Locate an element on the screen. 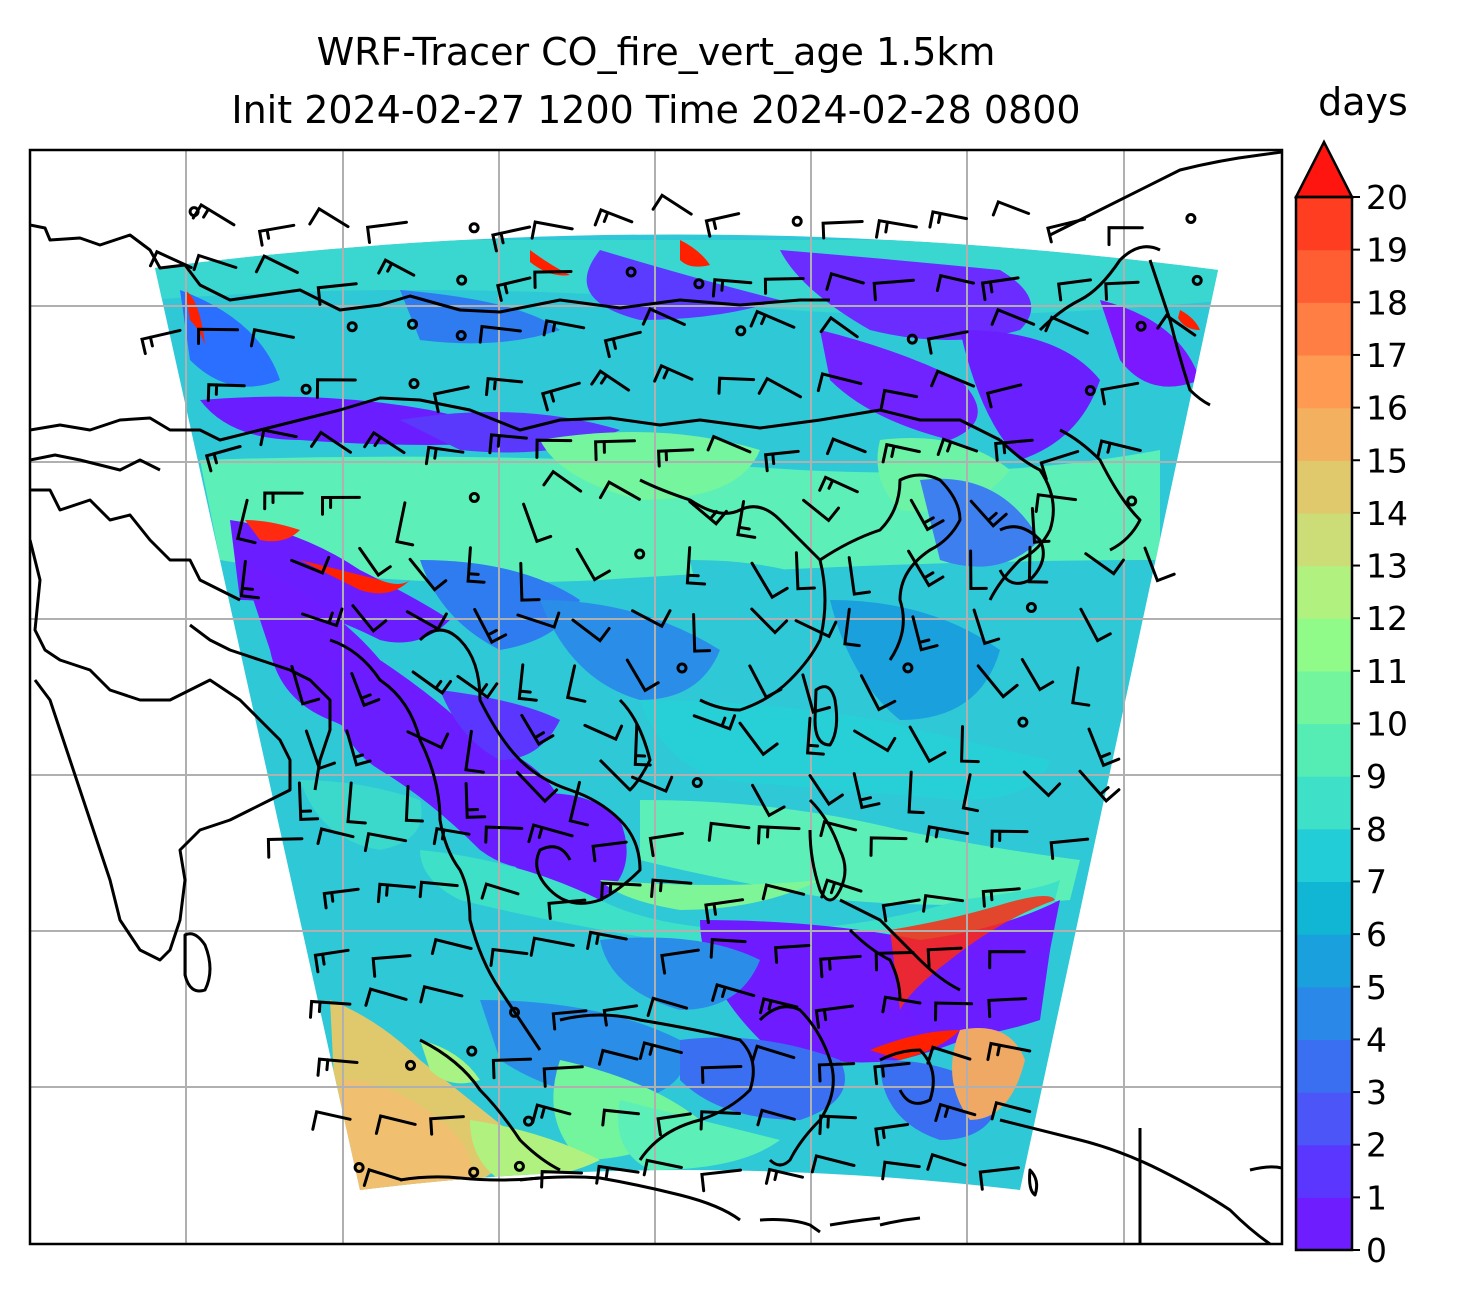  colorbar-tick-label: 14 is located at coordinates (1387, 513).